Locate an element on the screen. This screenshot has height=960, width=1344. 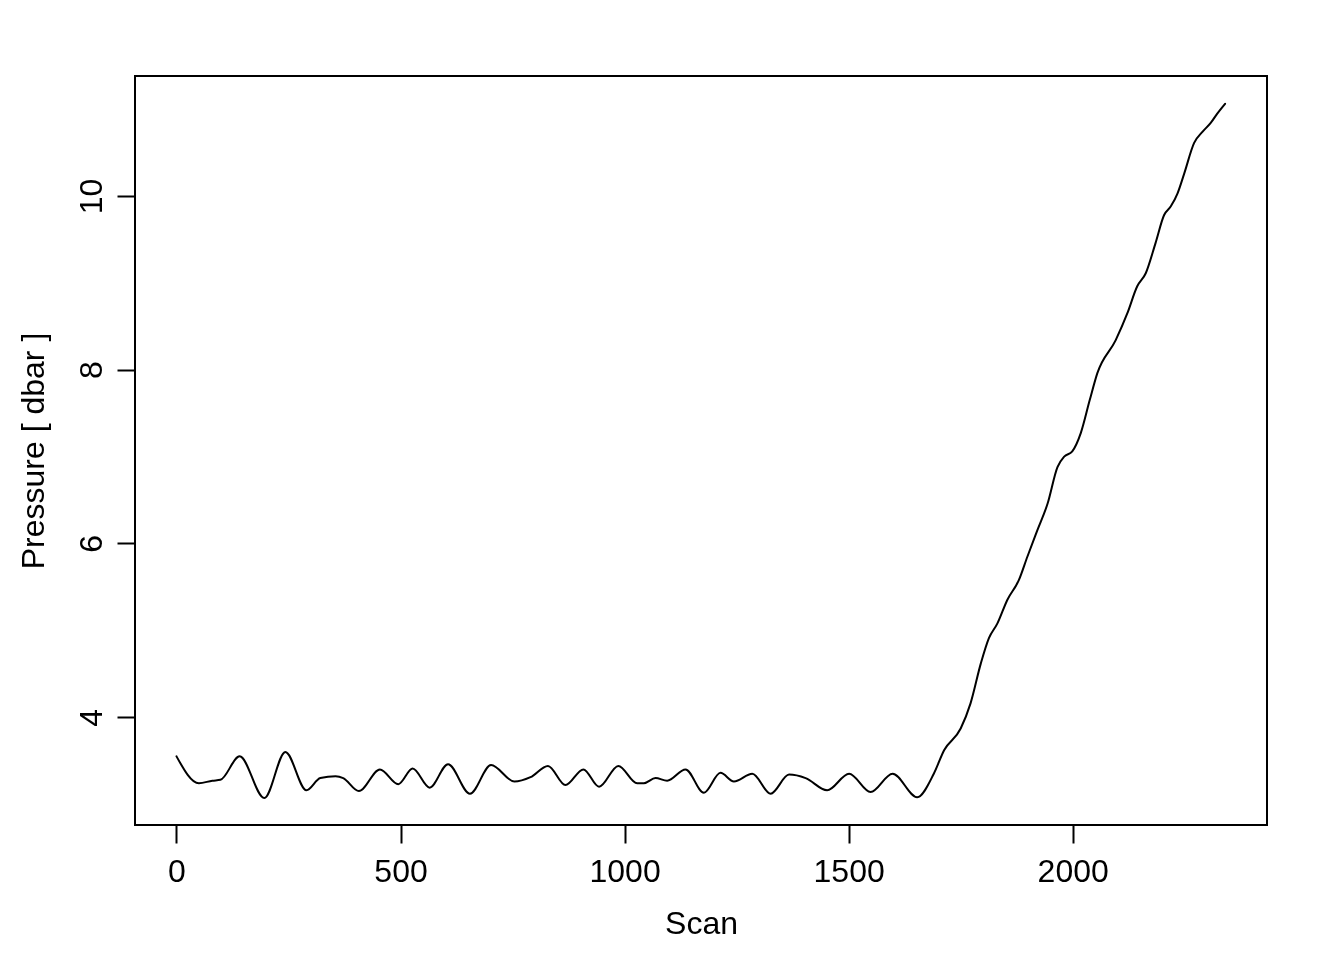
x-tick-label: 500 is located at coordinates (401, 870).